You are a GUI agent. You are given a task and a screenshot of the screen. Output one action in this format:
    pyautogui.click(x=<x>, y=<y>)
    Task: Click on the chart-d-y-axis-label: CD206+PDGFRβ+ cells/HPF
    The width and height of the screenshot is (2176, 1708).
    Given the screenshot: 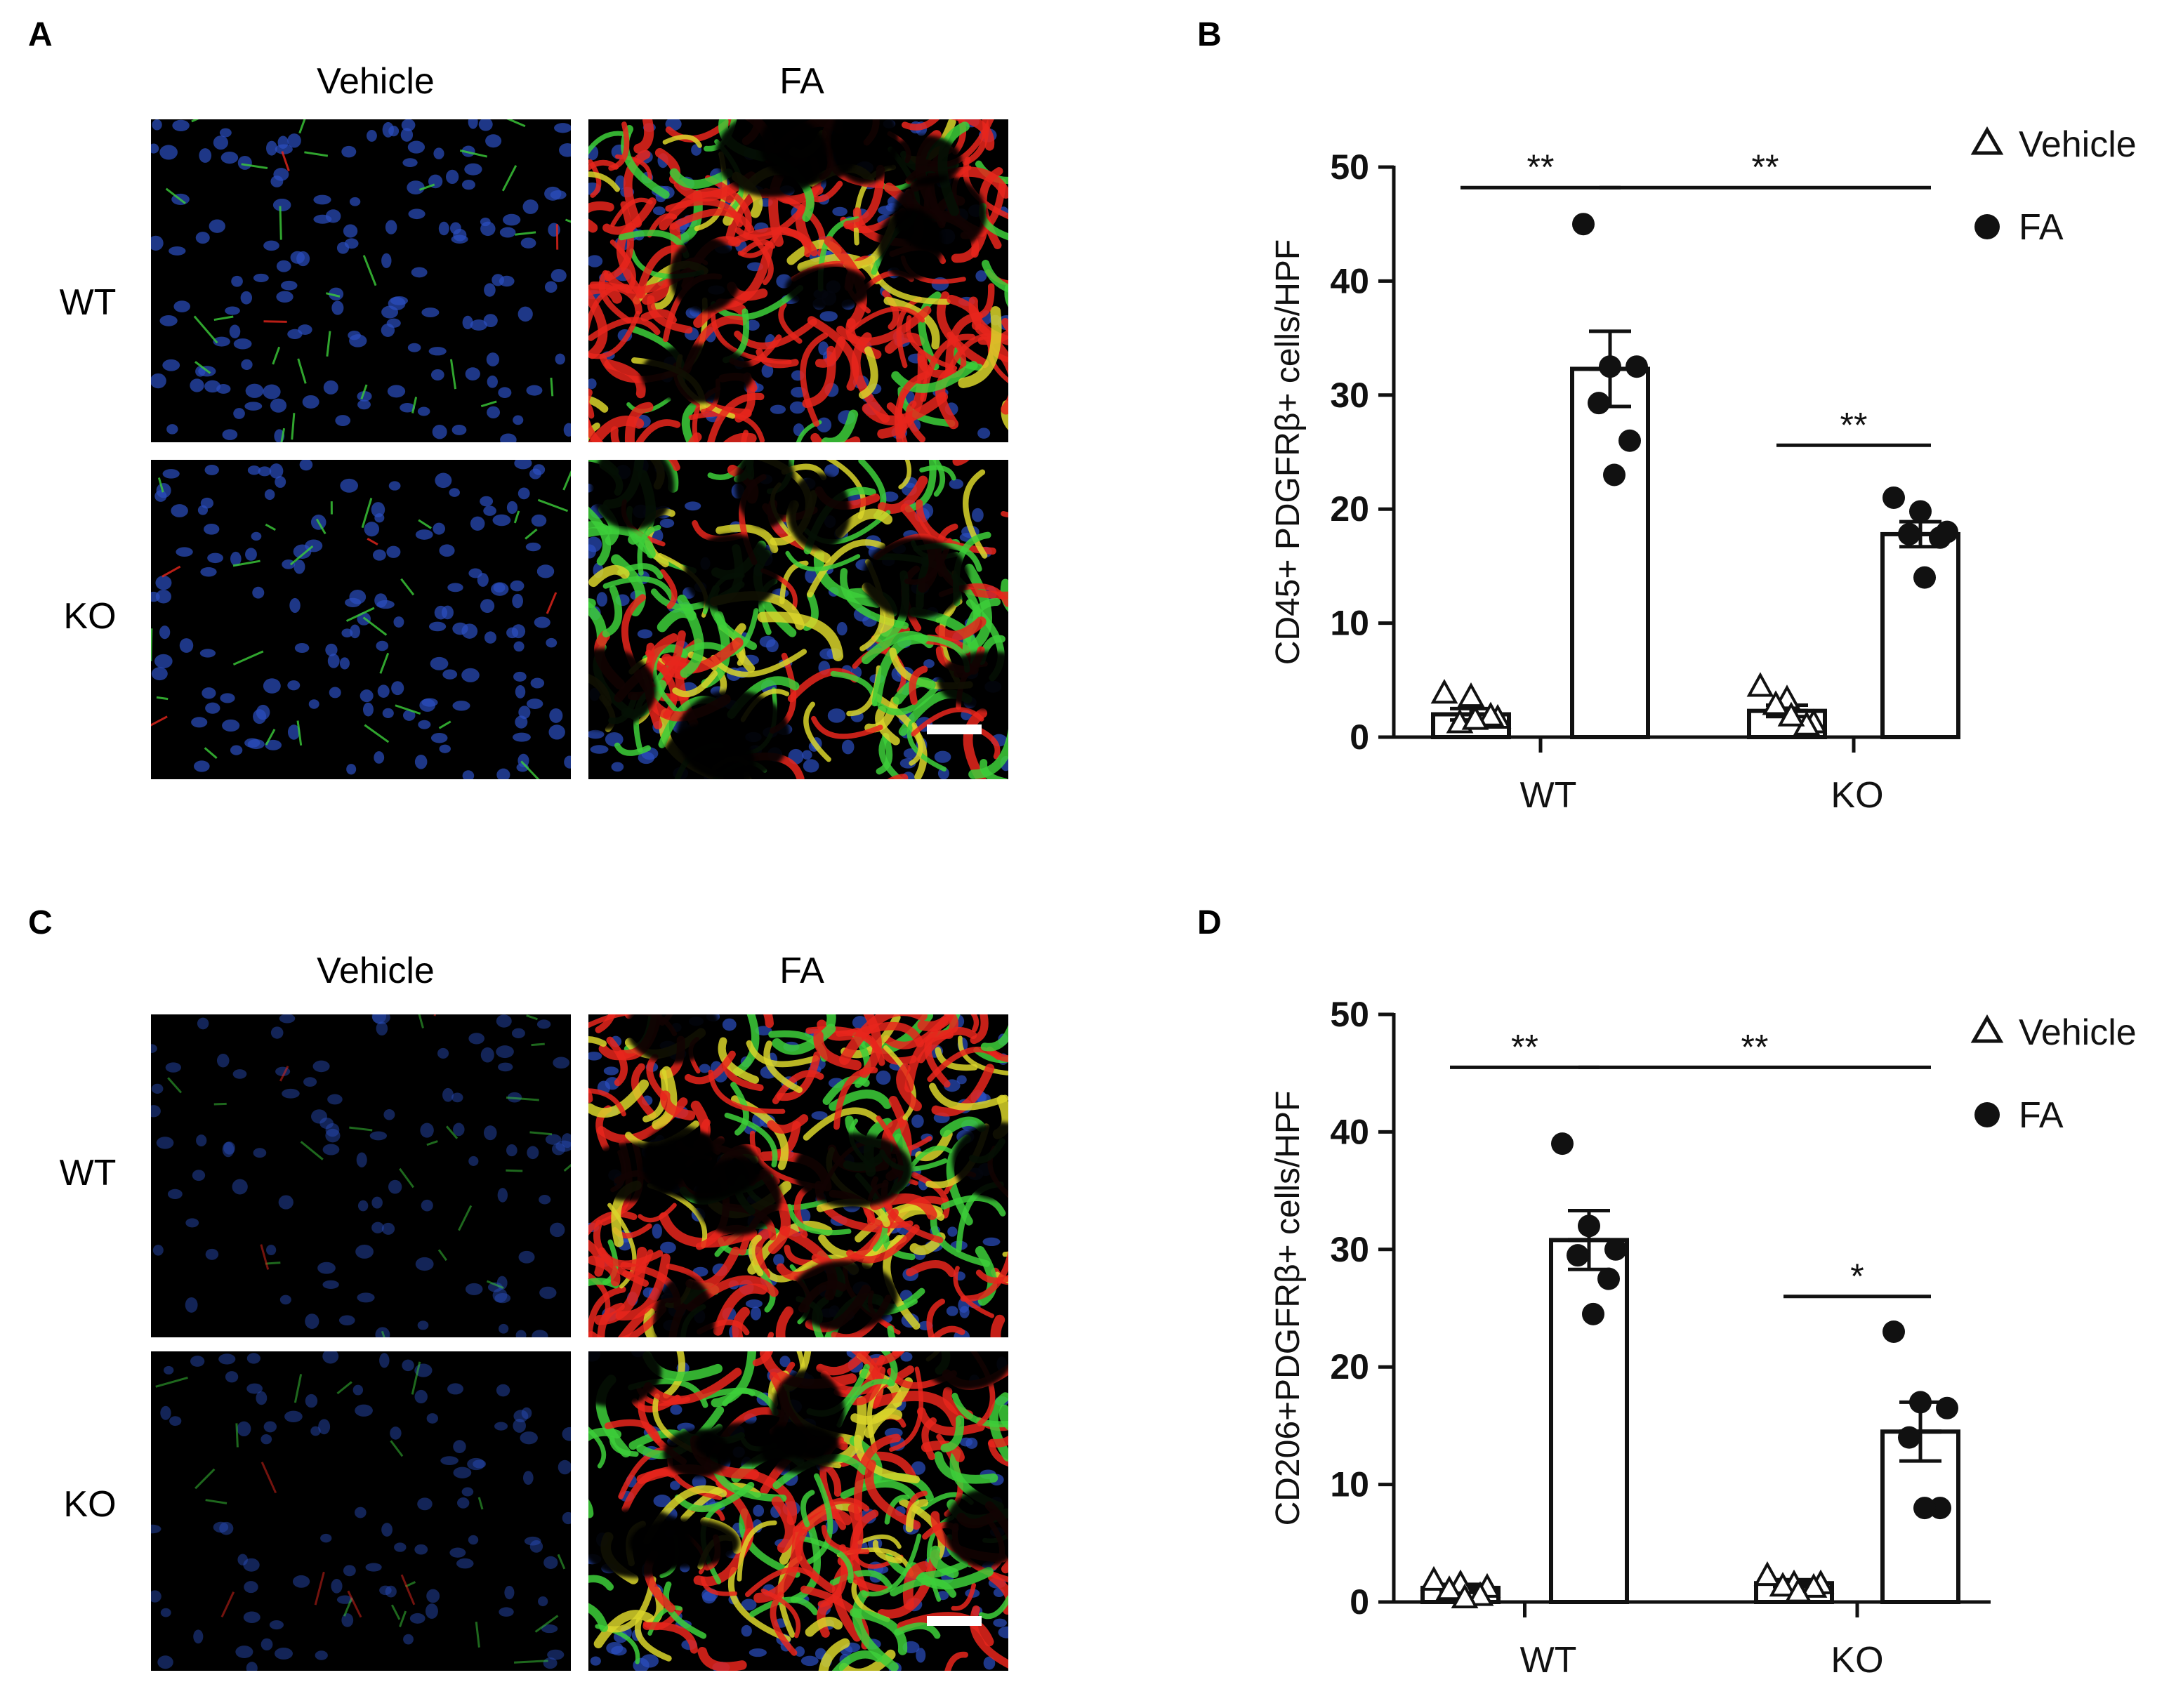 What is the action you would take?
    pyautogui.click(x=1288, y=1308)
    